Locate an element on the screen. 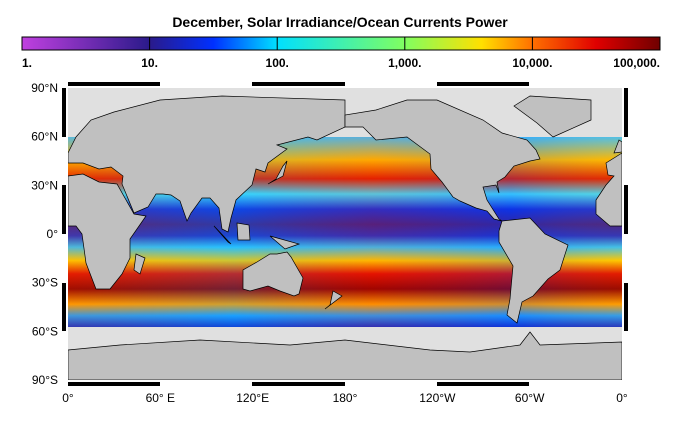 This screenshot has height=425, width=689. colorbar-label: 1. is located at coordinates (27, 63).